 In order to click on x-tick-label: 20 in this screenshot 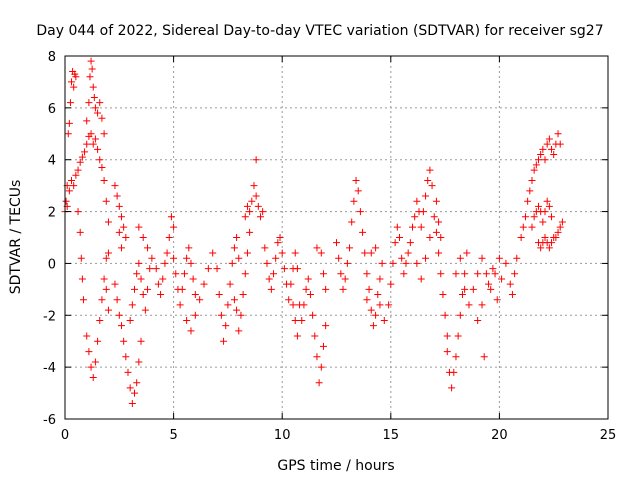, I will do `click(499, 435)`.